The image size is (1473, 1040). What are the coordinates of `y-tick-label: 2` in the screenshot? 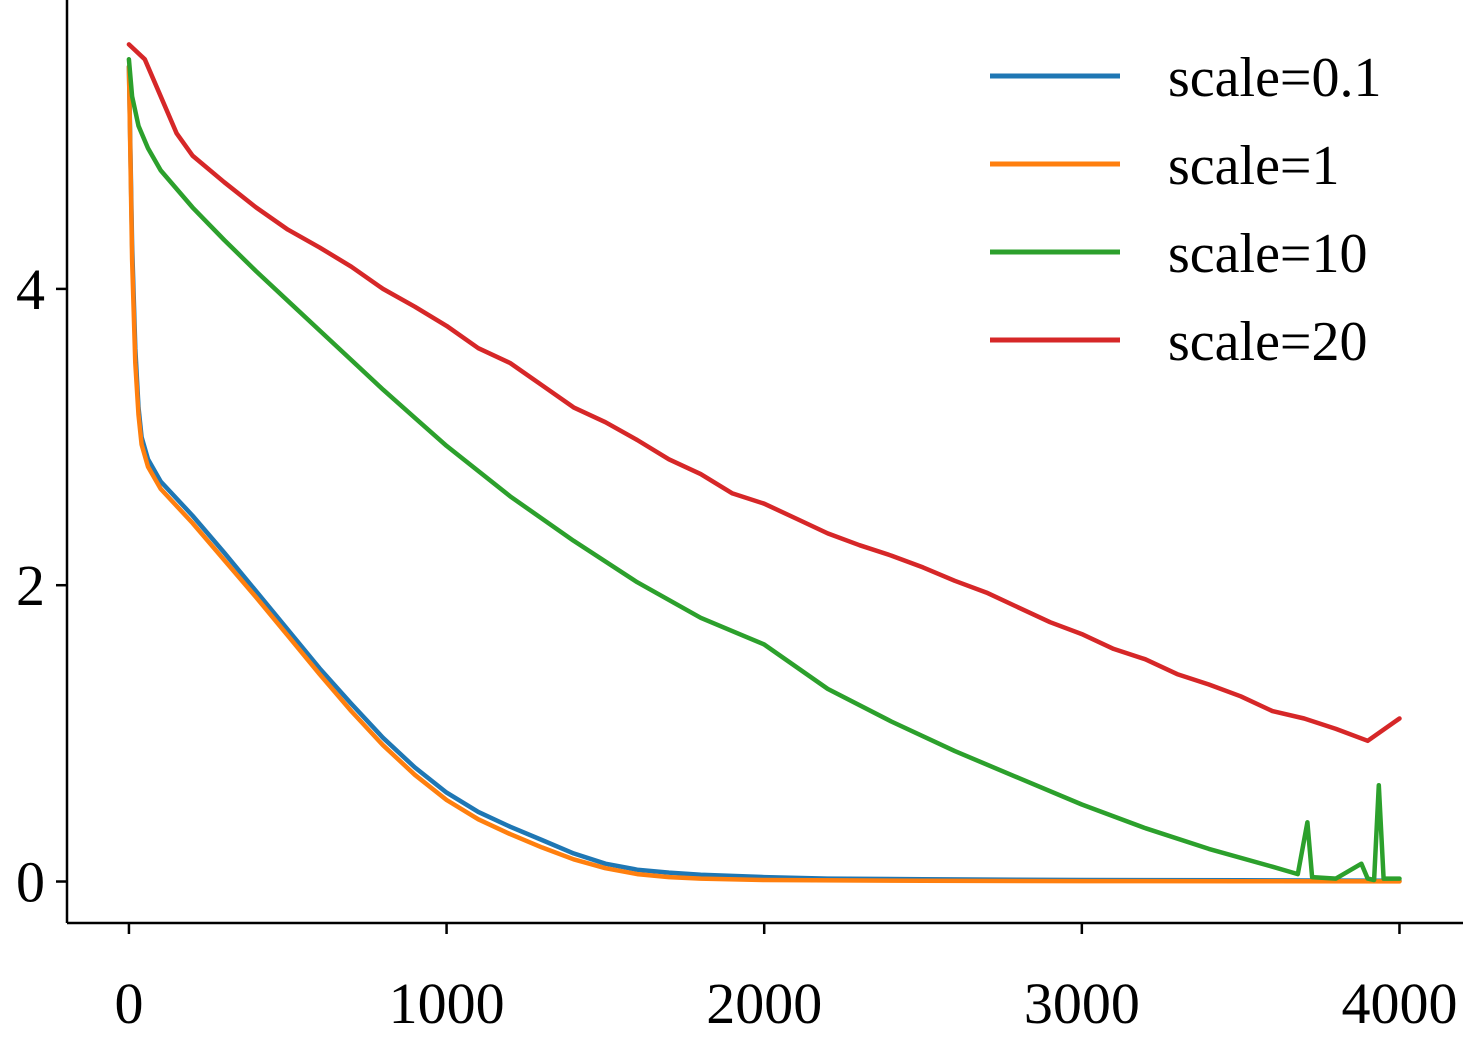 It's located at (30, 585).